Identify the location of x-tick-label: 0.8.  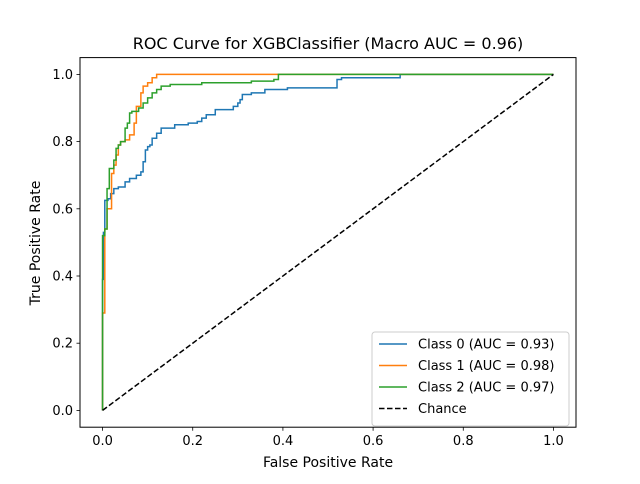
(463, 441).